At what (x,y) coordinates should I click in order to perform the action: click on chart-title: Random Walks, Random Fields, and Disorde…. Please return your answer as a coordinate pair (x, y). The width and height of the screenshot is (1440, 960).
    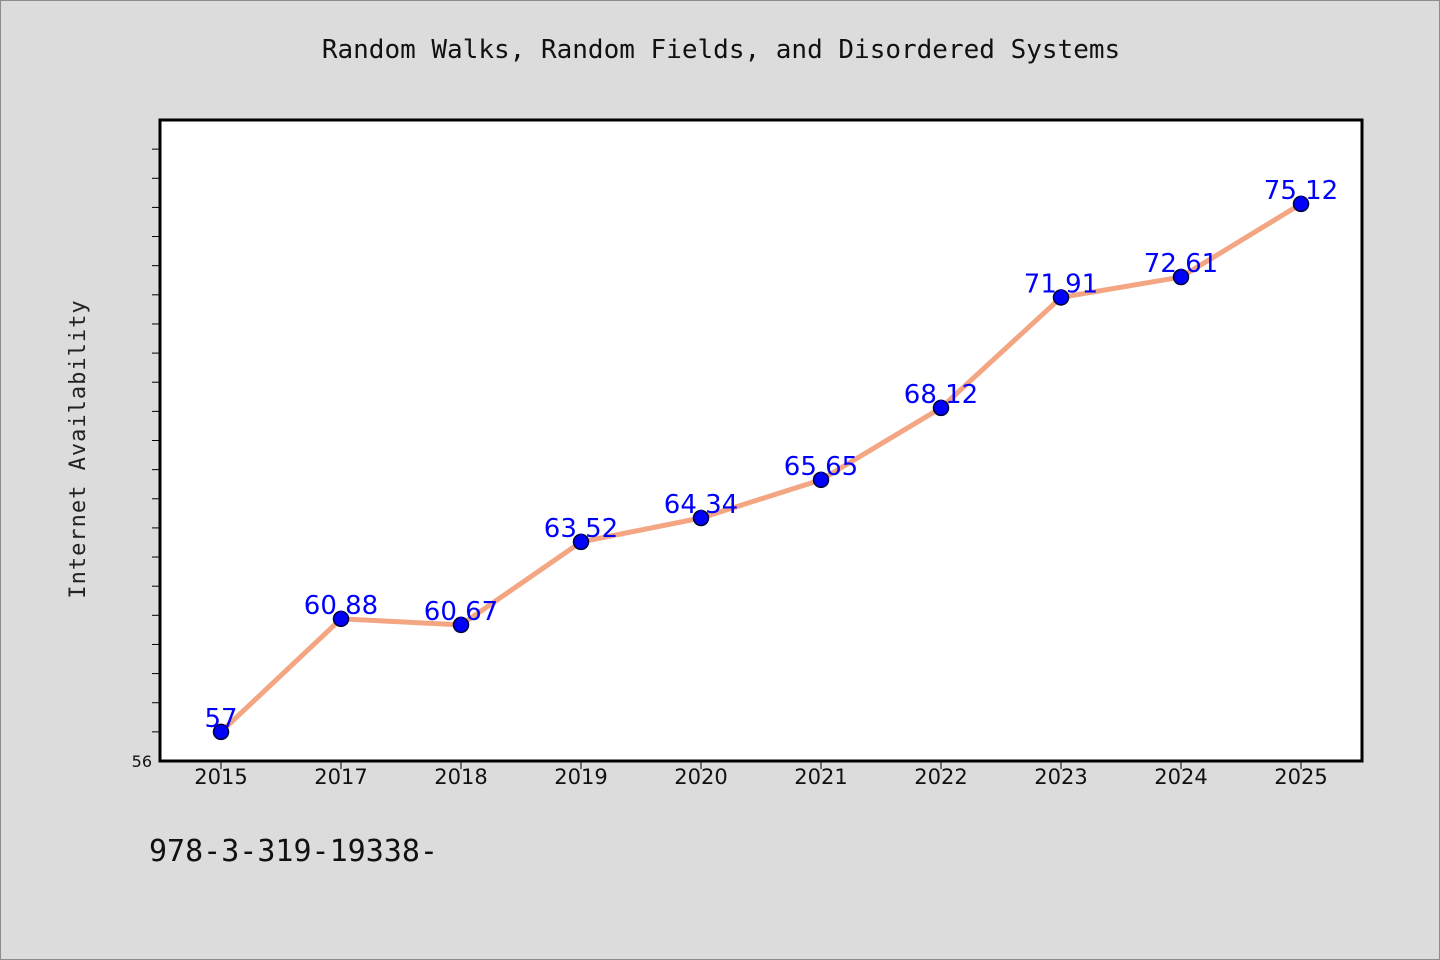
    Looking at the image, I should click on (721, 50).